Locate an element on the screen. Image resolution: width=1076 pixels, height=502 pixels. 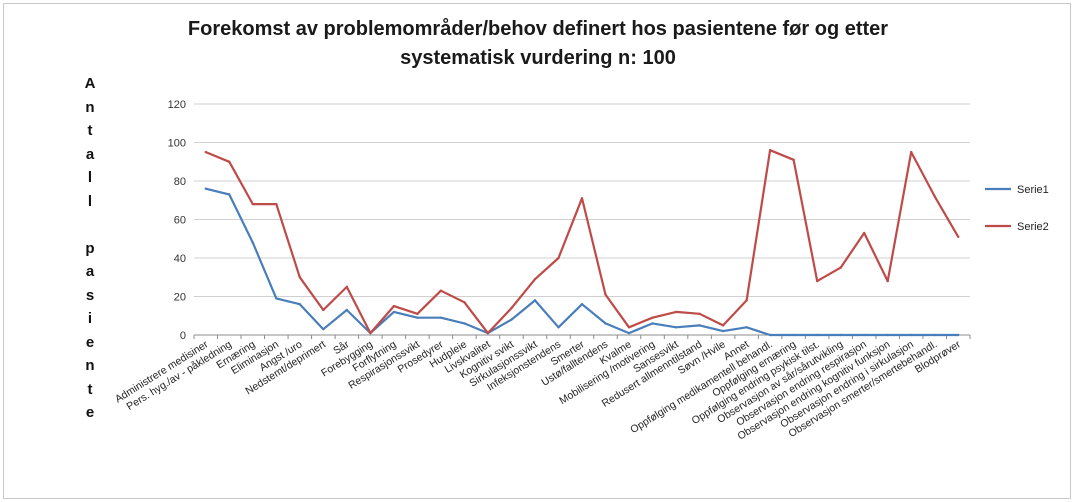
y-tick-label: 60 is located at coordinates (180, 221).